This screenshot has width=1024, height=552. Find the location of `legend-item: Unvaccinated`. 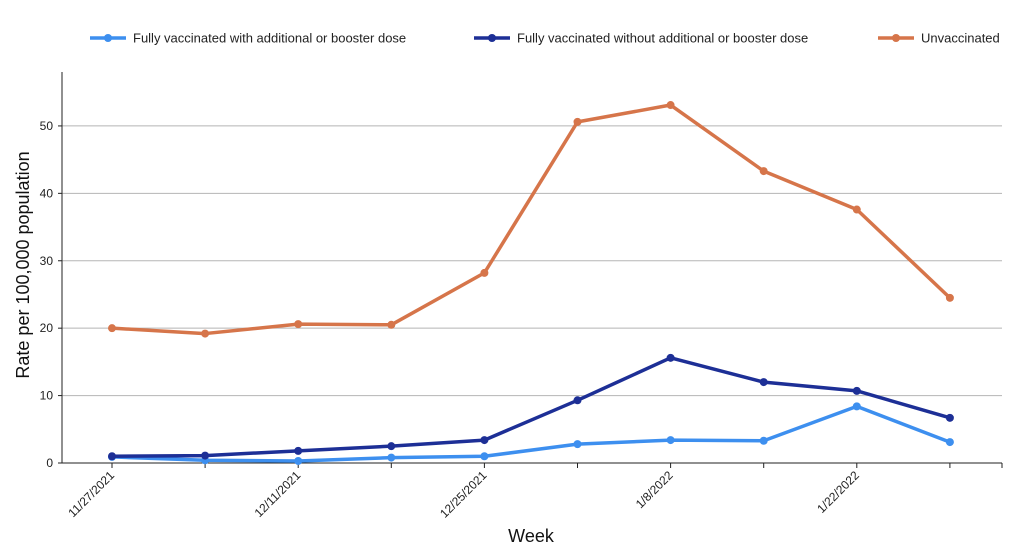

legend-item: Unvaccinated is located at coordinates (939, 38).